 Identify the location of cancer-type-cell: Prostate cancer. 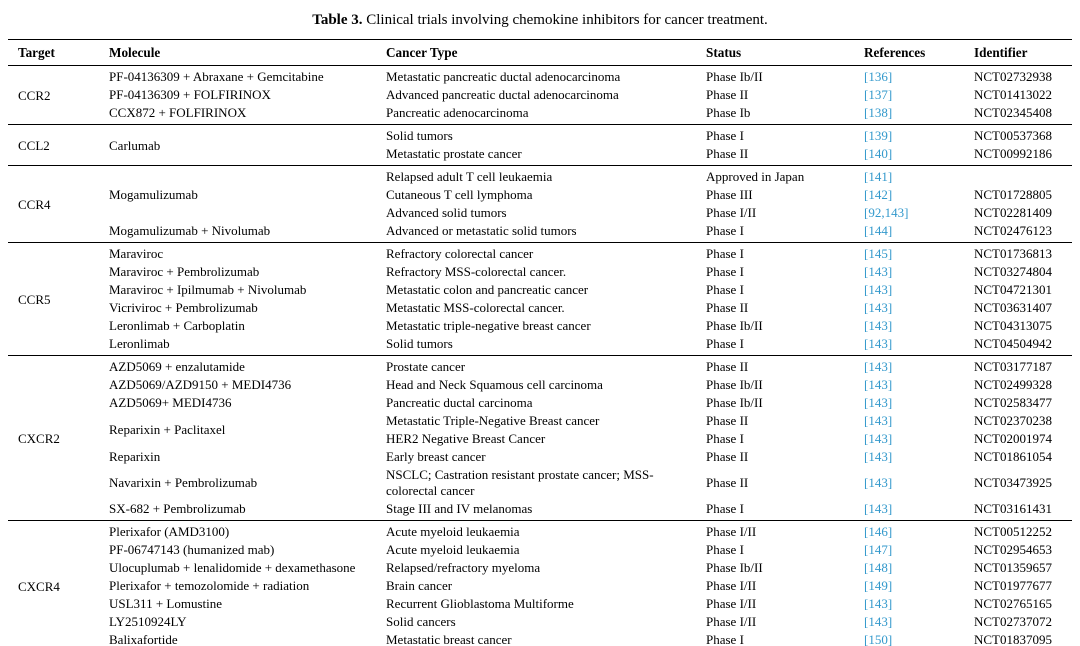
(540, 365).